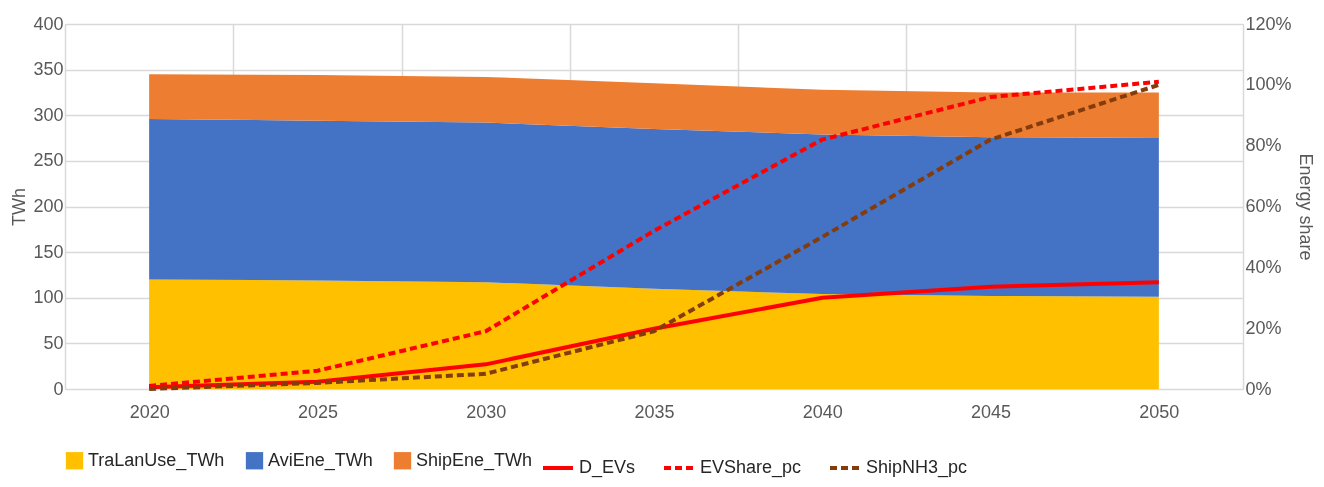  Describe the element at coordinates (1263, 327) in the screenshot. I see `y2-tick-label: 20%` at that location.